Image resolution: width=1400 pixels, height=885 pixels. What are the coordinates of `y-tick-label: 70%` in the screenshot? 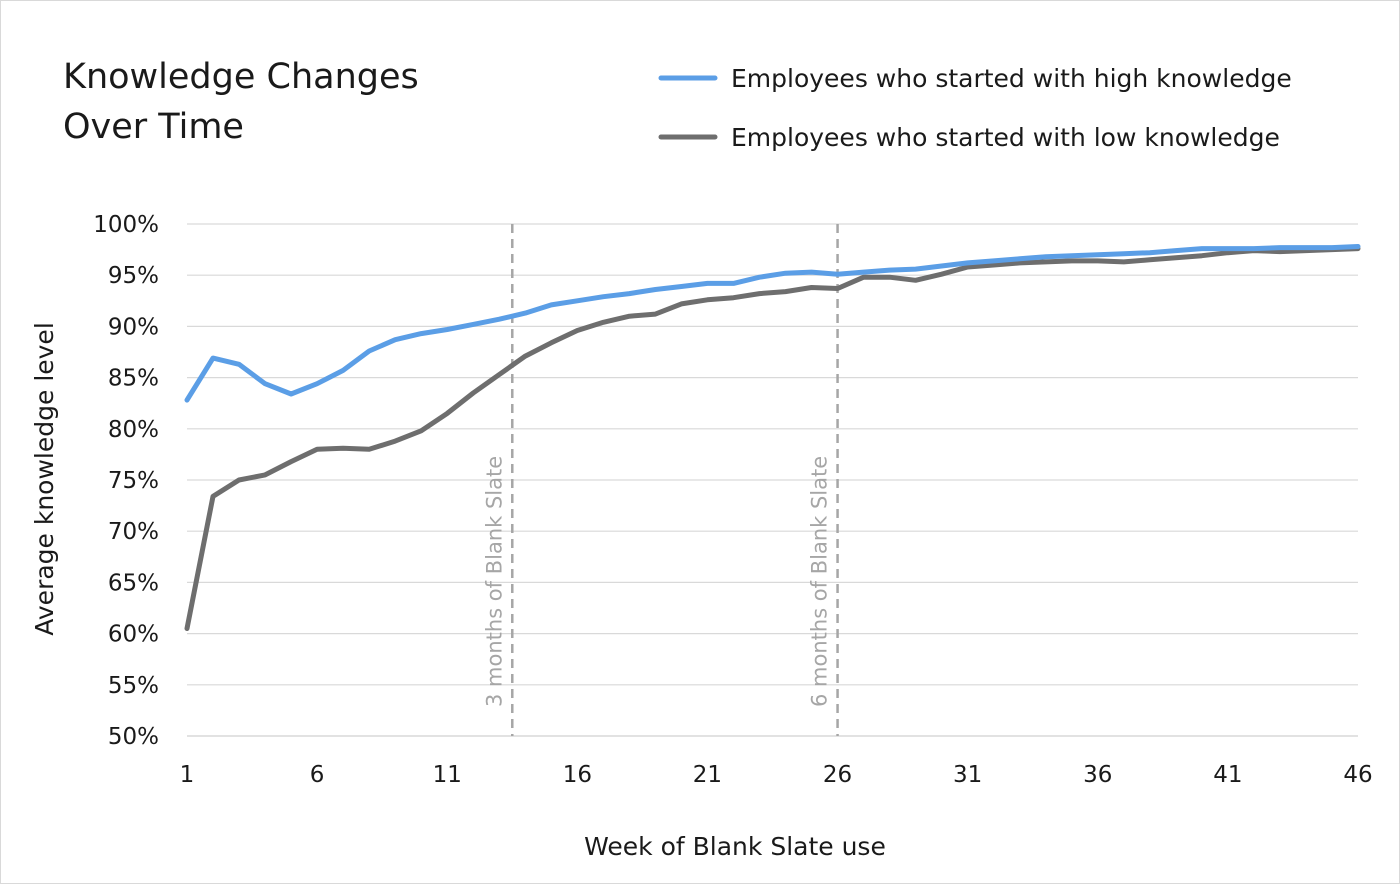 It's located at (133, 532).